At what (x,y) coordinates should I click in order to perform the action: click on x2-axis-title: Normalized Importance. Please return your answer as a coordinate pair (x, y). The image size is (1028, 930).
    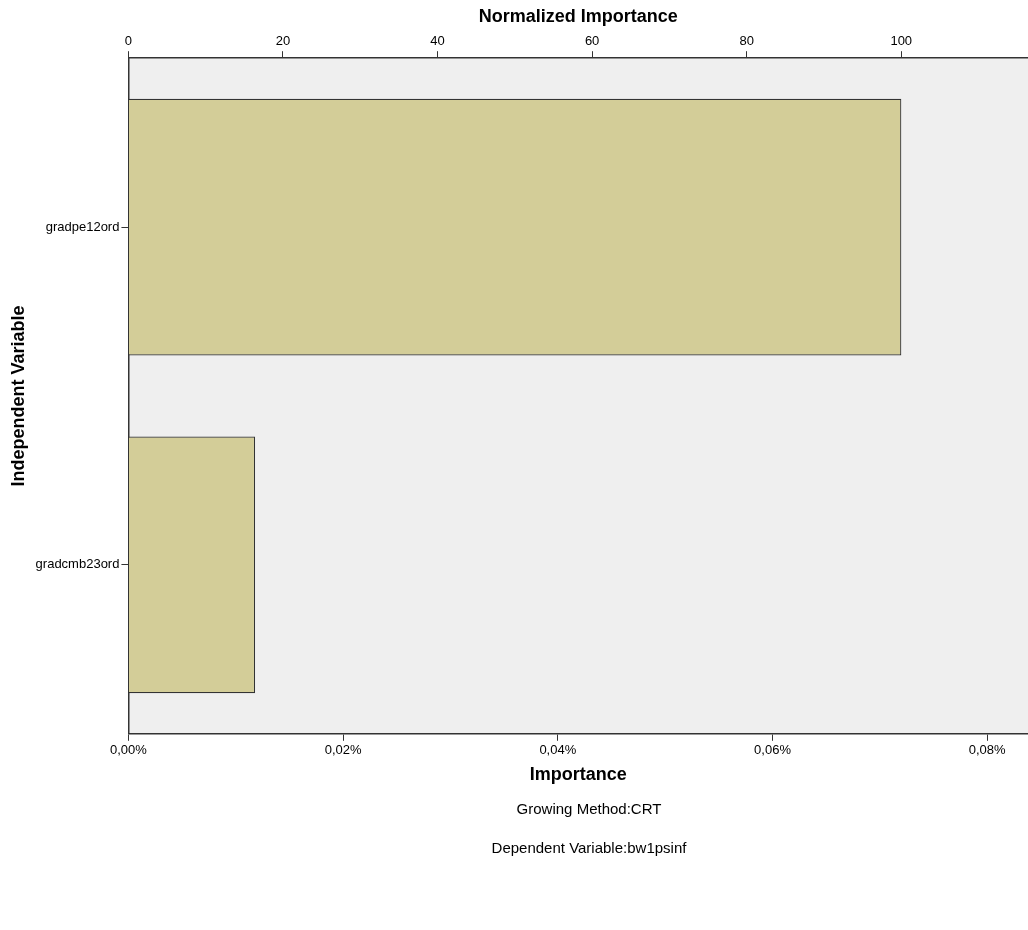
    Looking at the image, I should click on (578, 15).